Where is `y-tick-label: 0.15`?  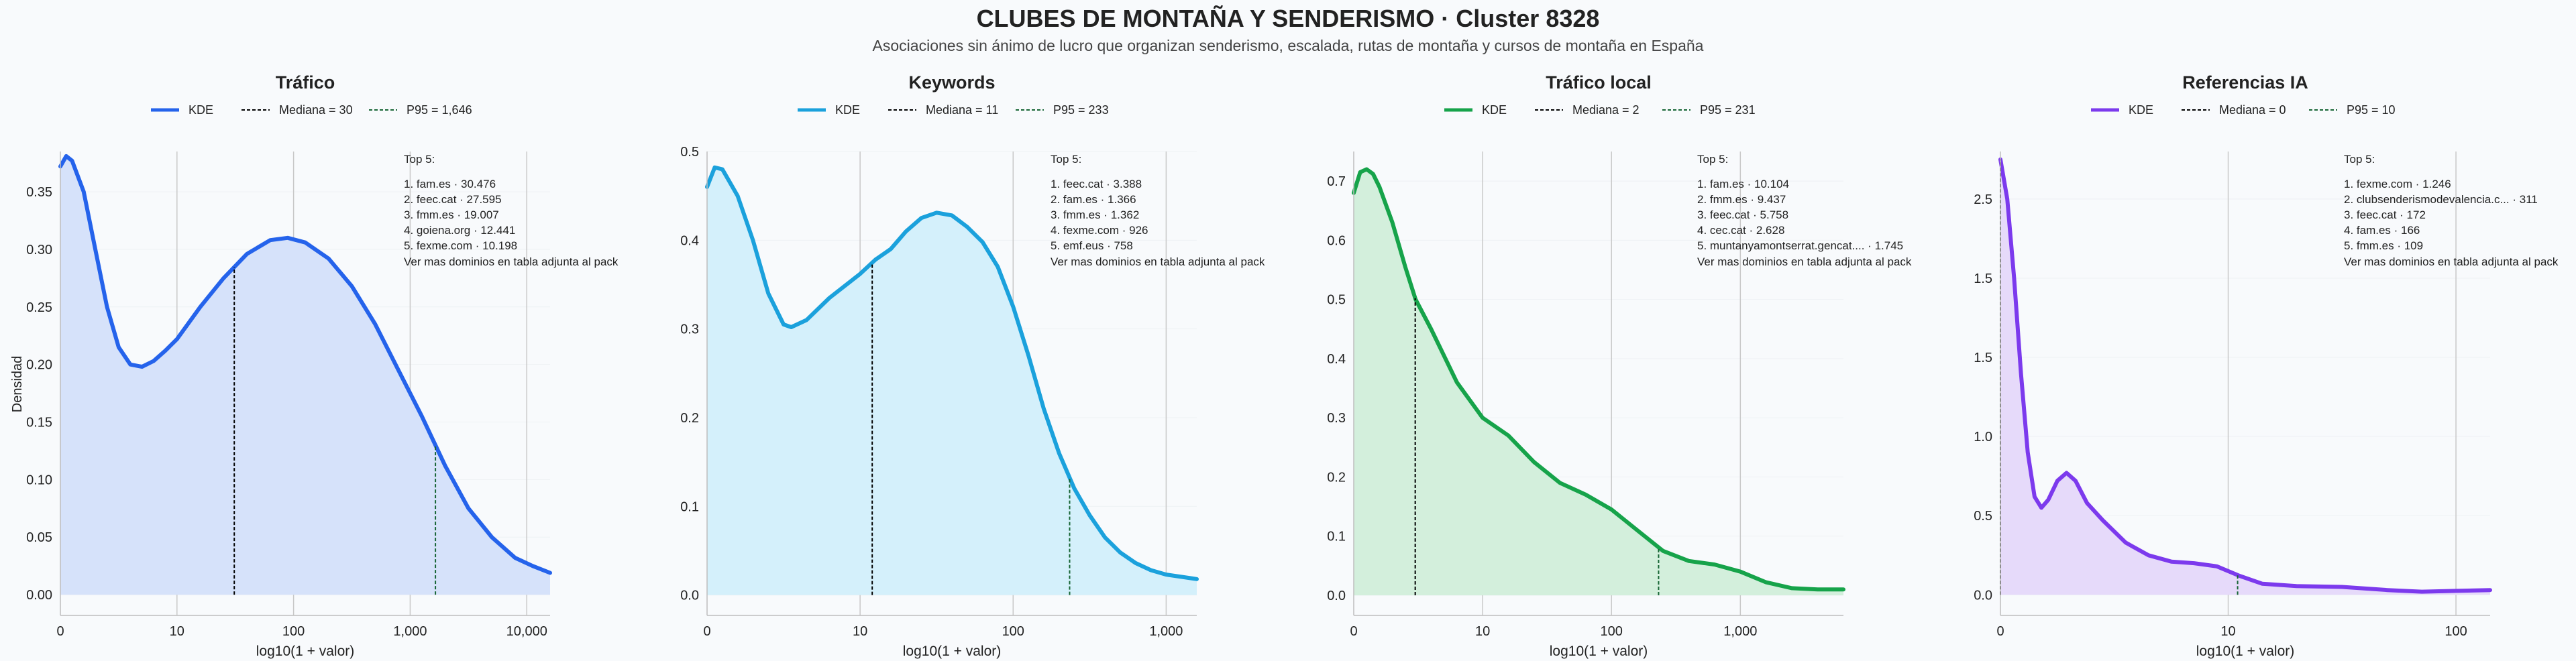
y-tick-label: 0.15 is located at coordinates (39, 423).